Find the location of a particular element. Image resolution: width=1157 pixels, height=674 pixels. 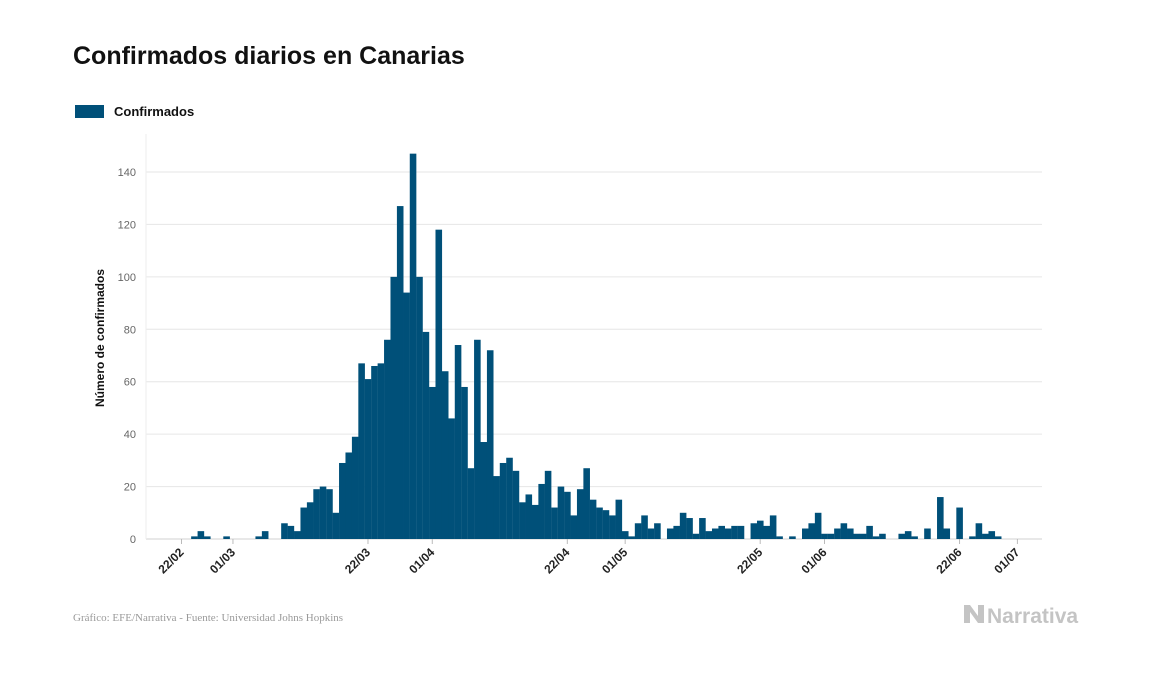

x-tick-label: 22/02 is located at coordinates (170, 560).